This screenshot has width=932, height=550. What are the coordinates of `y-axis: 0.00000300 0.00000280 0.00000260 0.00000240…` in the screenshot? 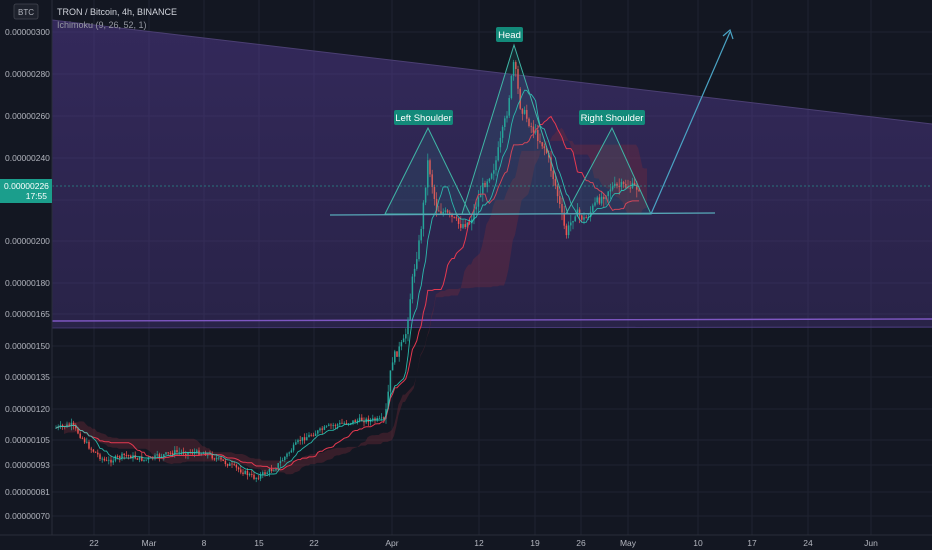 It's located at (26, 275).